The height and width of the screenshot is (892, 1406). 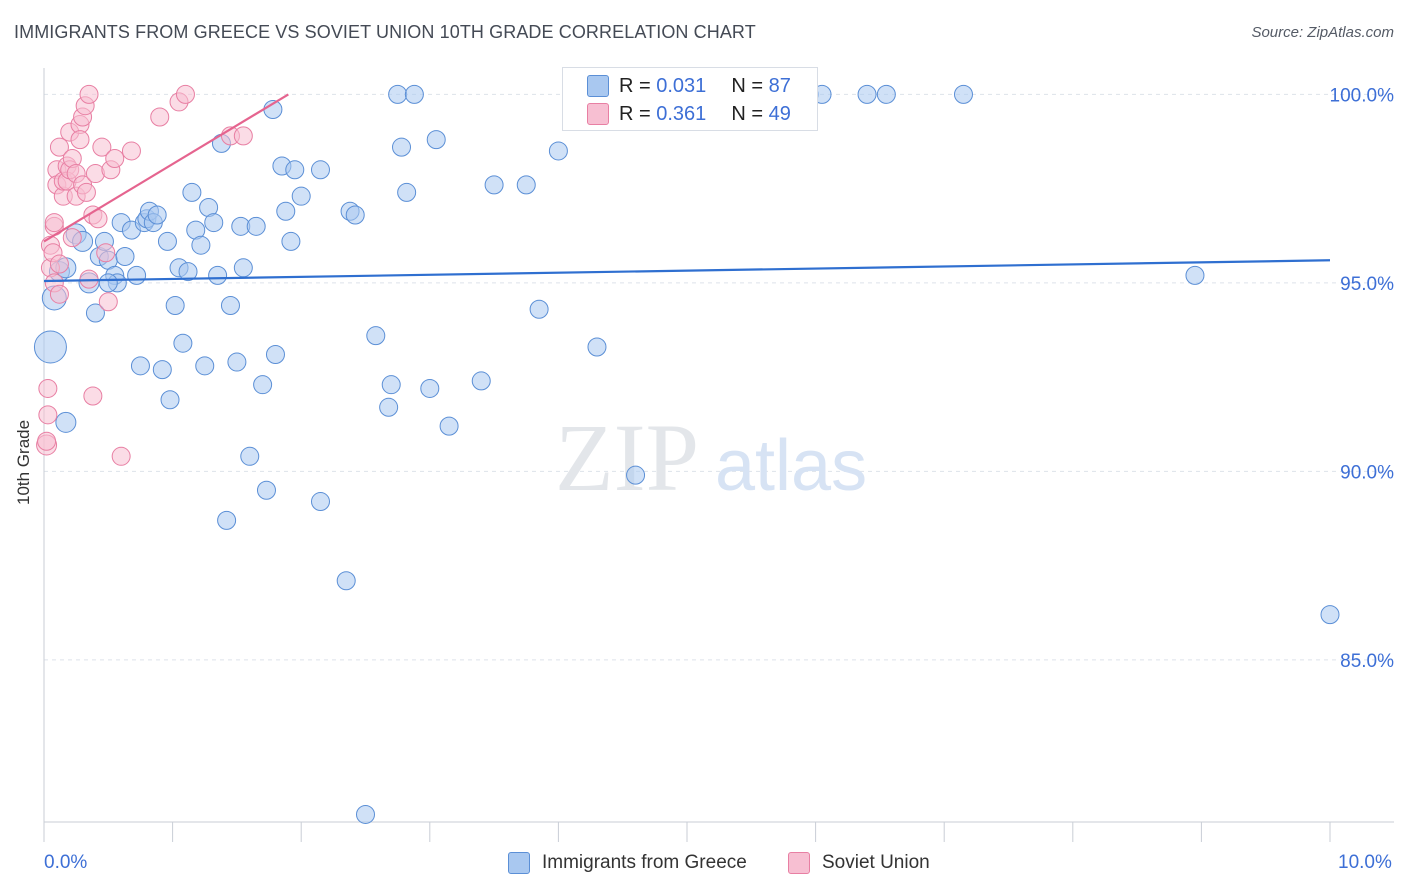 What do you see at coordinates (166, 168) in the screenshot?
I see `soviet-trend-line` at bounding box center [166, 168].